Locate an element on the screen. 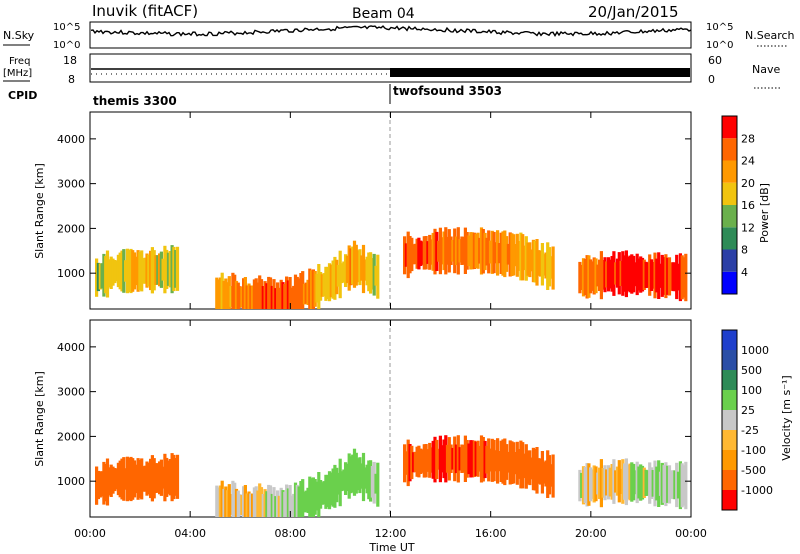  freq-trace-b is located at coordinates (540, 72).